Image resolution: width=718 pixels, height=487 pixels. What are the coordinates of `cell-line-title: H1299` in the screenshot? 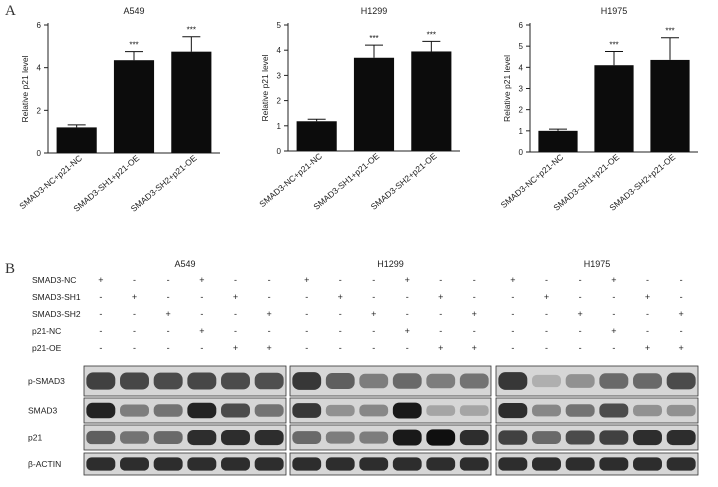 It's located at (390, 264).